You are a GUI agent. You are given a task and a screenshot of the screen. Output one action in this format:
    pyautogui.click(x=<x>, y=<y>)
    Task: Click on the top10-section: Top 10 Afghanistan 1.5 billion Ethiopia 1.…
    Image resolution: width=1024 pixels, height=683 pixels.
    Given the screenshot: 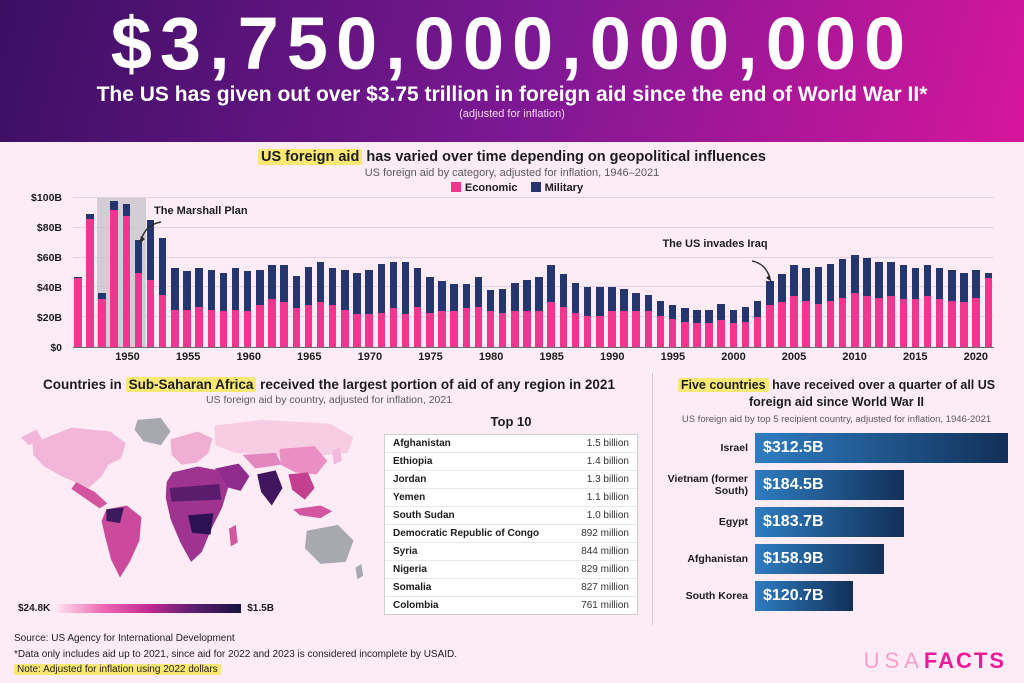 What is the action you would take?
    pyautogui.click(x=509, y=514)
    